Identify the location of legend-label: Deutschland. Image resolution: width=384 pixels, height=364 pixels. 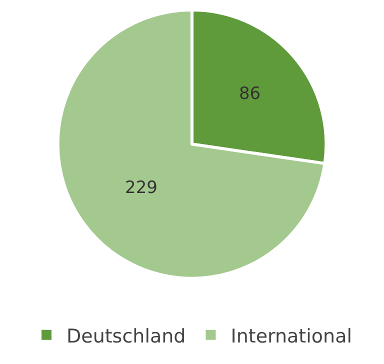
(126, 336).